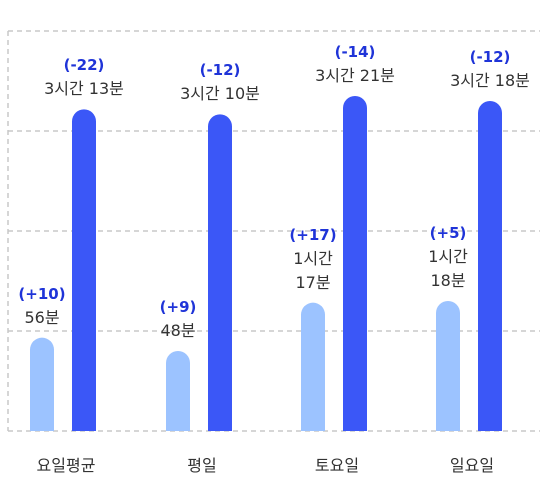 This screenshot has width=540, height=483. Describe the element at coordinates (448, 268) in the screenshot. I see `value-label: 1시간 18분` at that location.